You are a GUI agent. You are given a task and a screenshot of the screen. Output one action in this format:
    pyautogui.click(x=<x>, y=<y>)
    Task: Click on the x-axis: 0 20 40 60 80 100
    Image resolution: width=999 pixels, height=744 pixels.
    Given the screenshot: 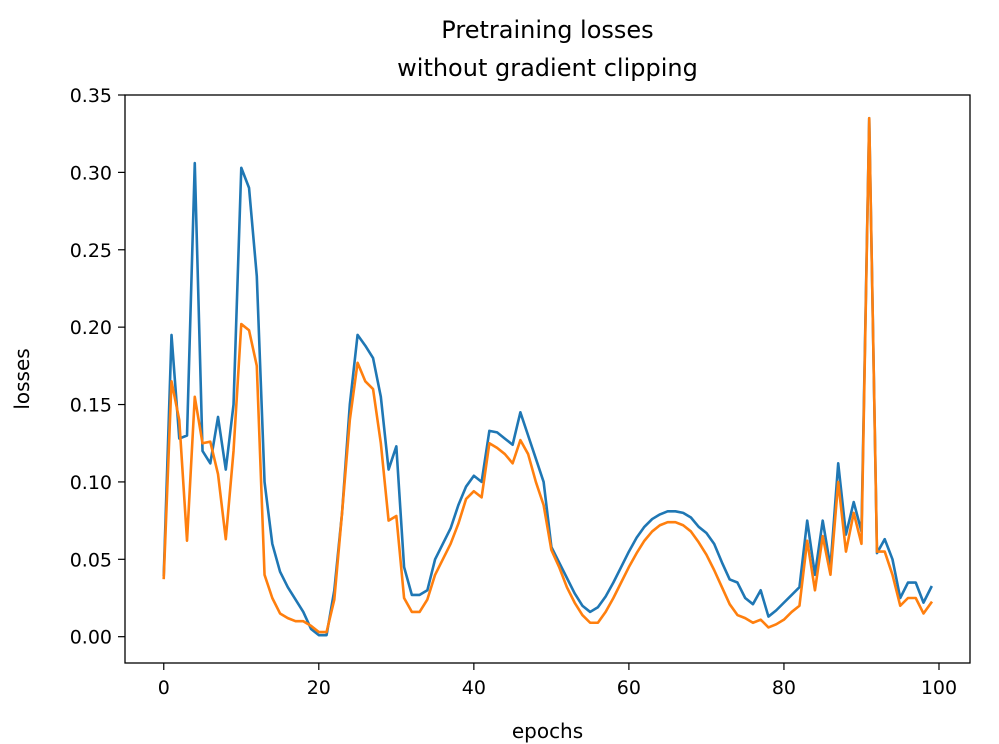 What is the action you would take?
    pyautogui.click(x=557, y=681)
    